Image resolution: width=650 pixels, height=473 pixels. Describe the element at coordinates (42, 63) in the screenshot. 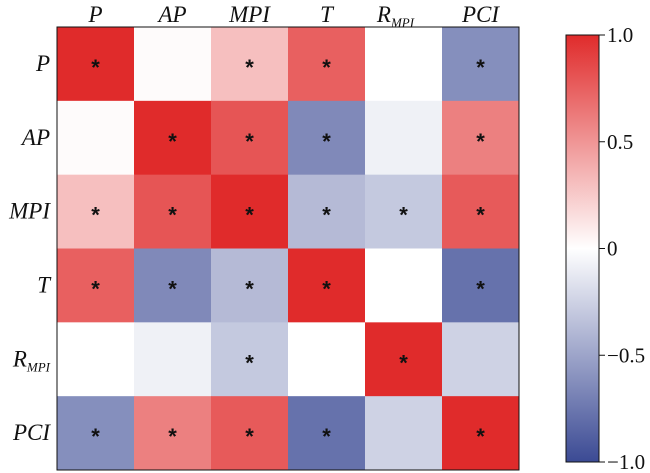

I see `row-label: P` at that location.